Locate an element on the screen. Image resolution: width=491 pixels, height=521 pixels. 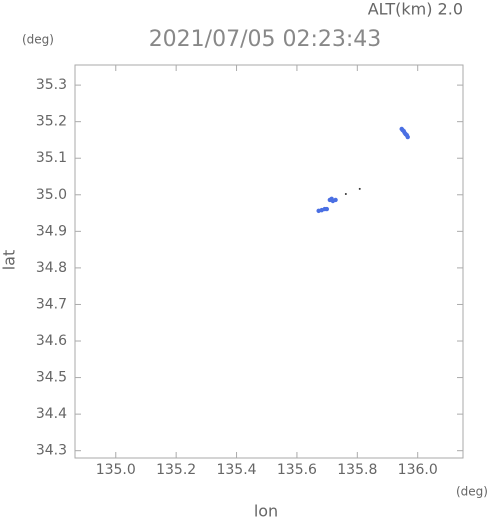
y-tick-label: 34.8 is located at coordinates (51, 268).